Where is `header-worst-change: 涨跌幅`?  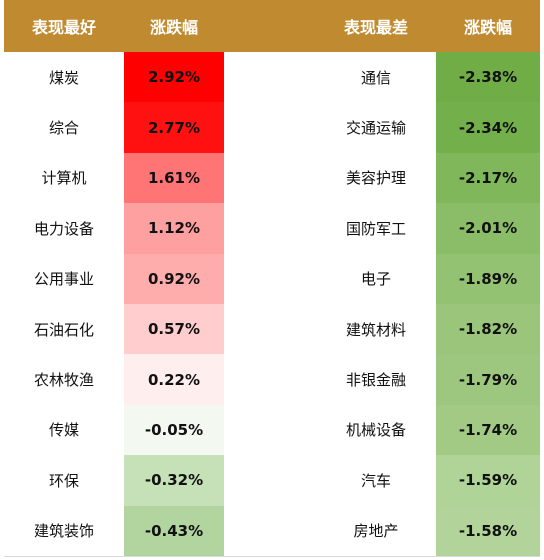 header-worst-change: 涨跌幅 is located at coordinates (488, 26).